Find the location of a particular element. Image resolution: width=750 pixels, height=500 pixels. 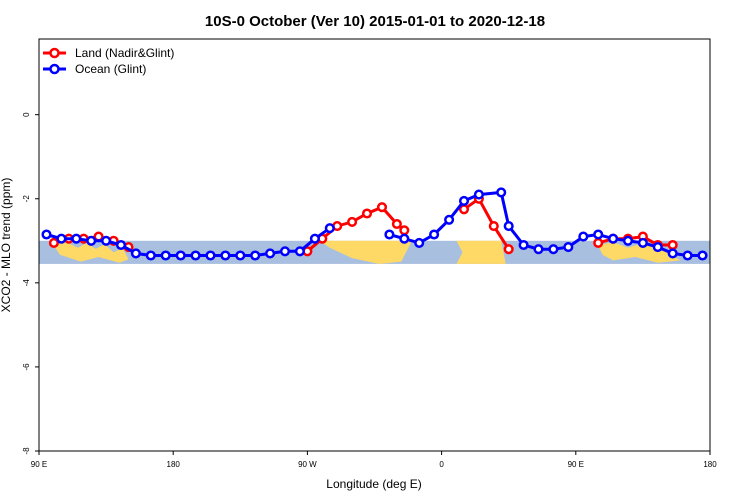

x-tick-label: 0 is located at coordinates (441, 464).